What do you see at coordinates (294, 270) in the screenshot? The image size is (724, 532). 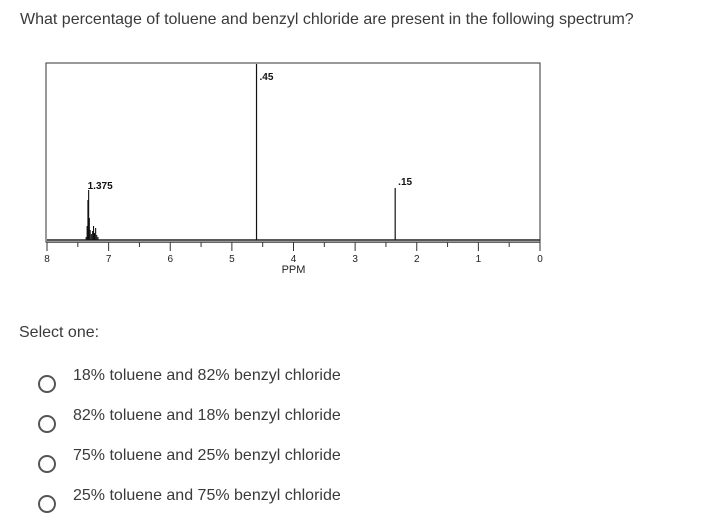 I see `x-axis-label: PPM` at bounding box center [294, 270].